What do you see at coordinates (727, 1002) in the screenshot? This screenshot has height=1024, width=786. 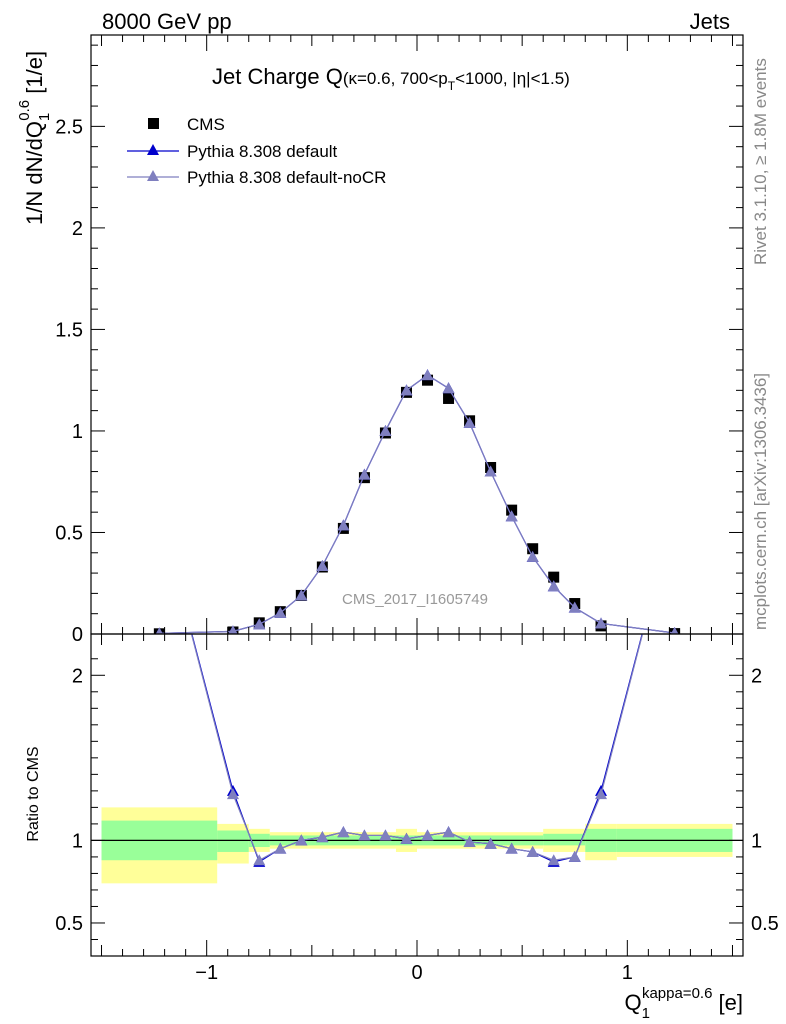 I see `ratio-xlabel-unit: [e]` at bounding box center [727, 1002].